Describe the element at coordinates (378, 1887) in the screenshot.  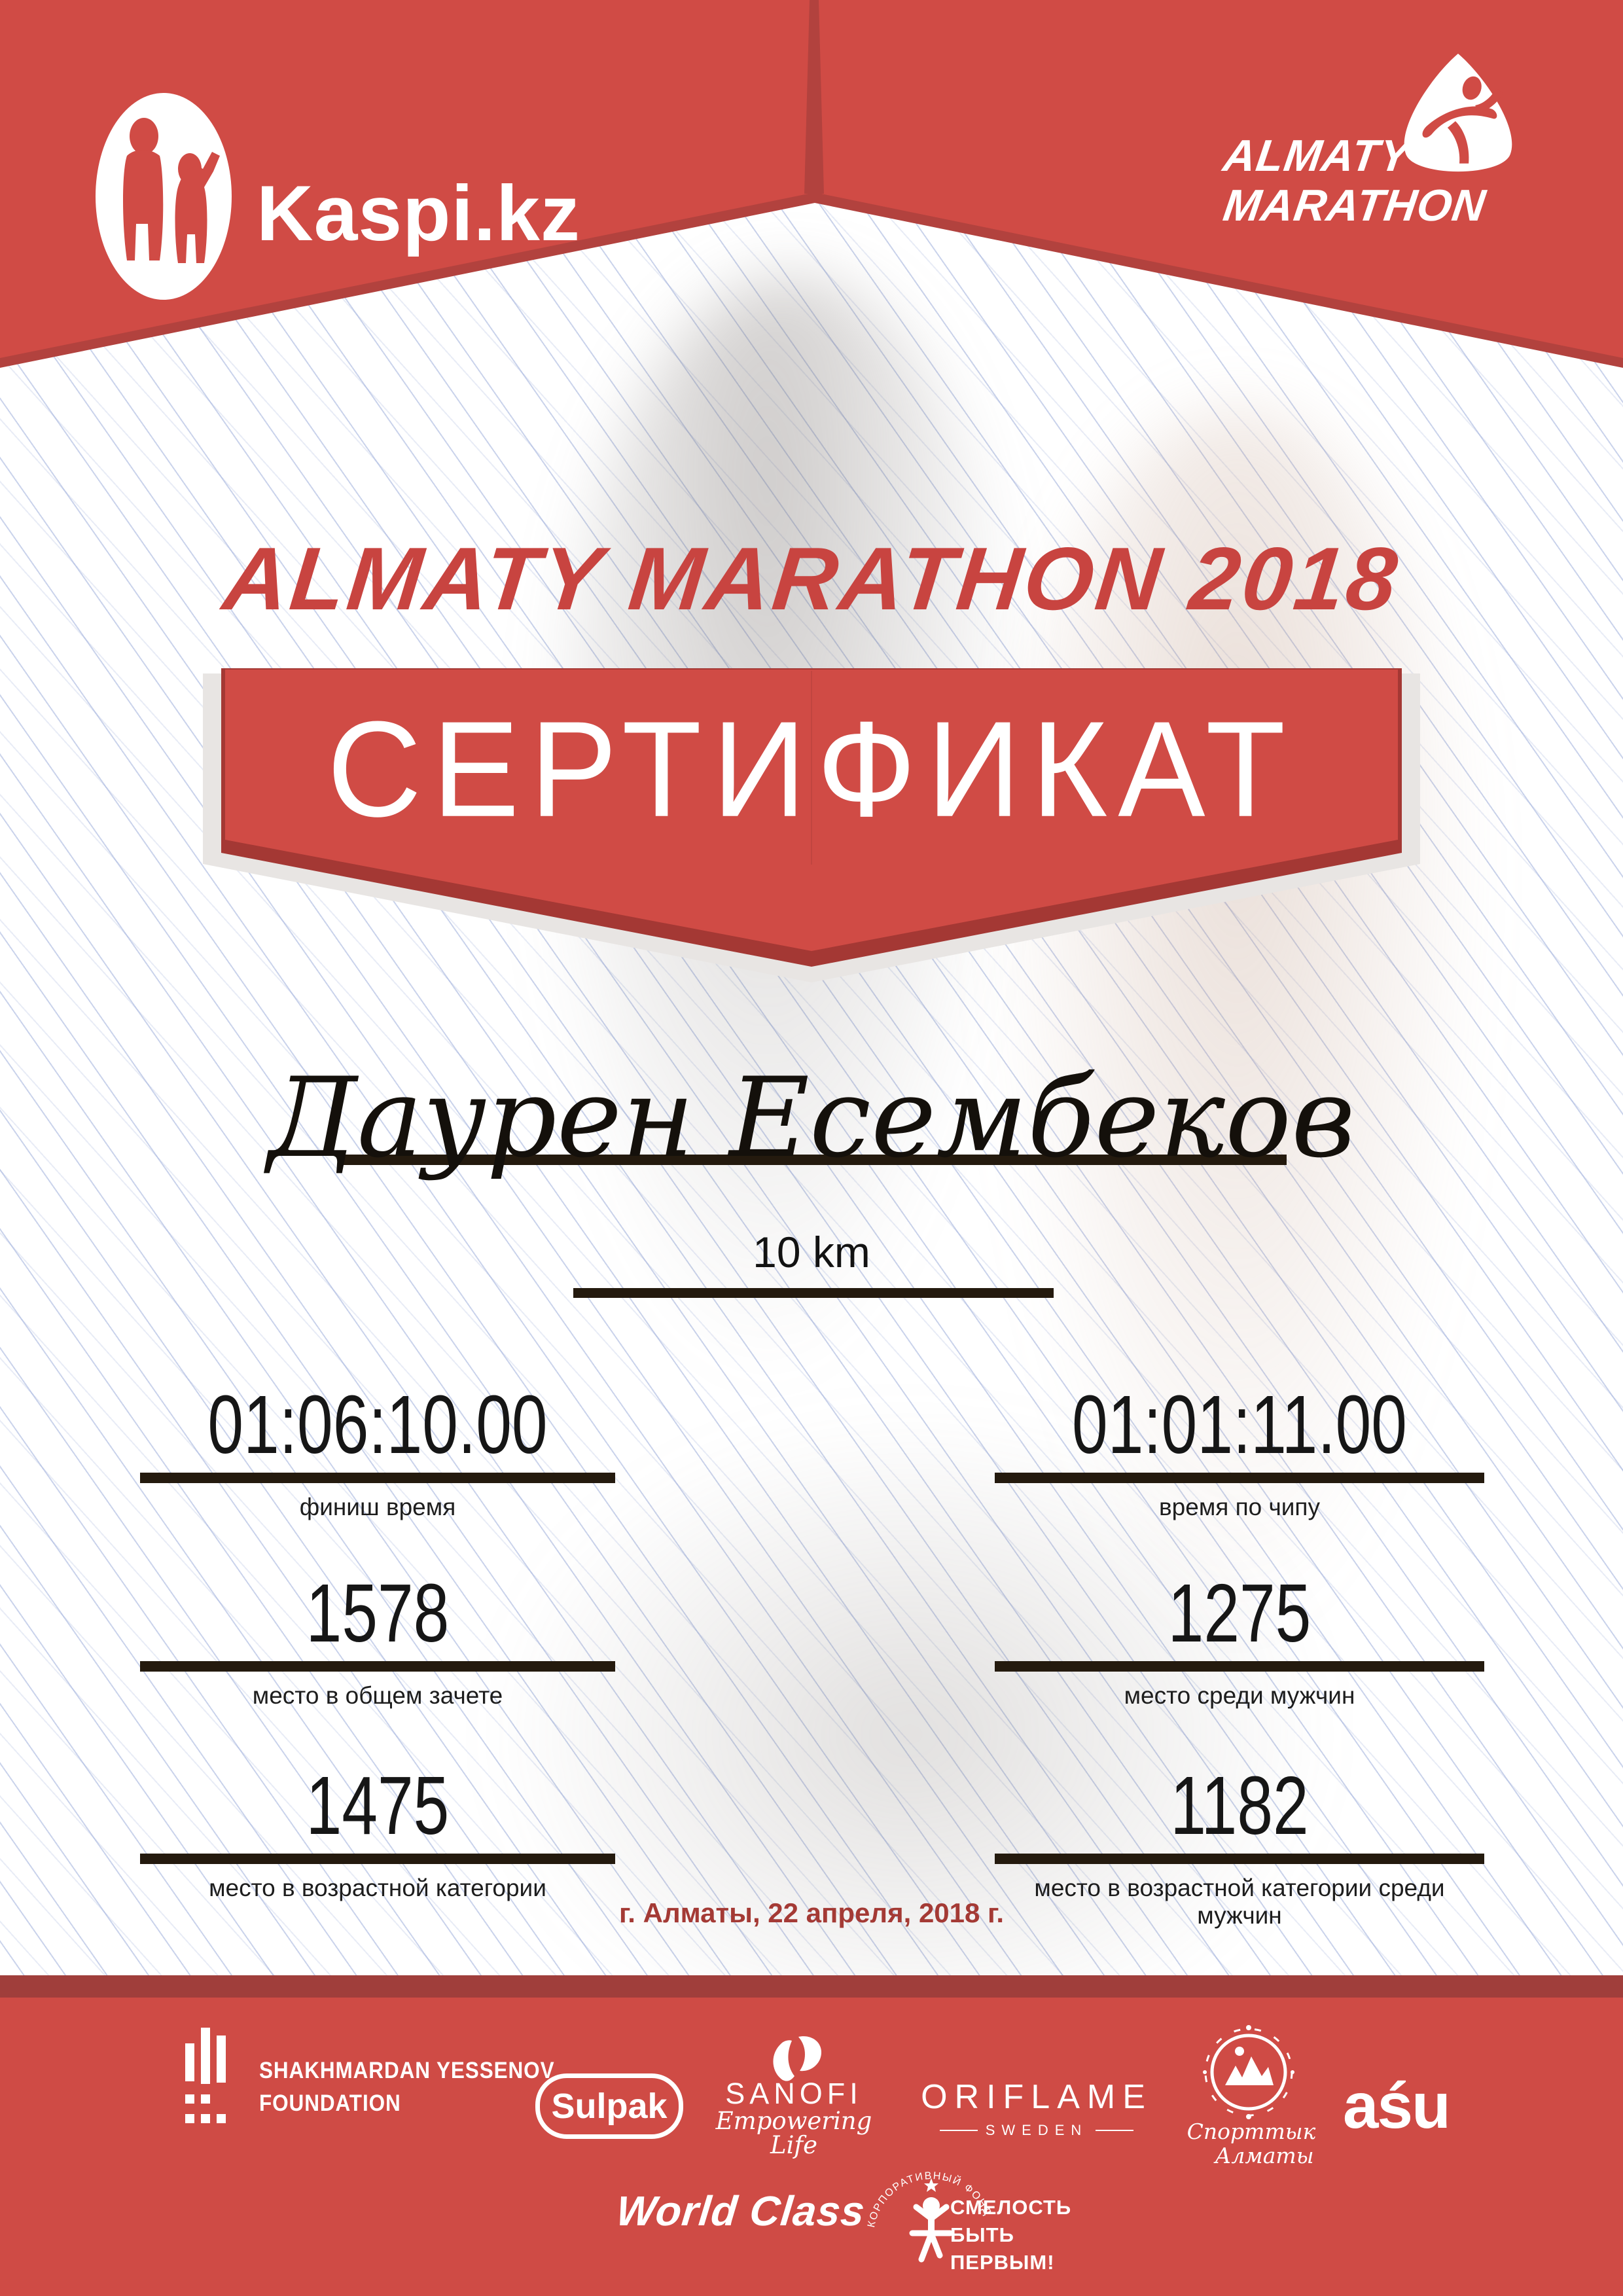
I see `stat-label: место в возрастной категории` at that location.